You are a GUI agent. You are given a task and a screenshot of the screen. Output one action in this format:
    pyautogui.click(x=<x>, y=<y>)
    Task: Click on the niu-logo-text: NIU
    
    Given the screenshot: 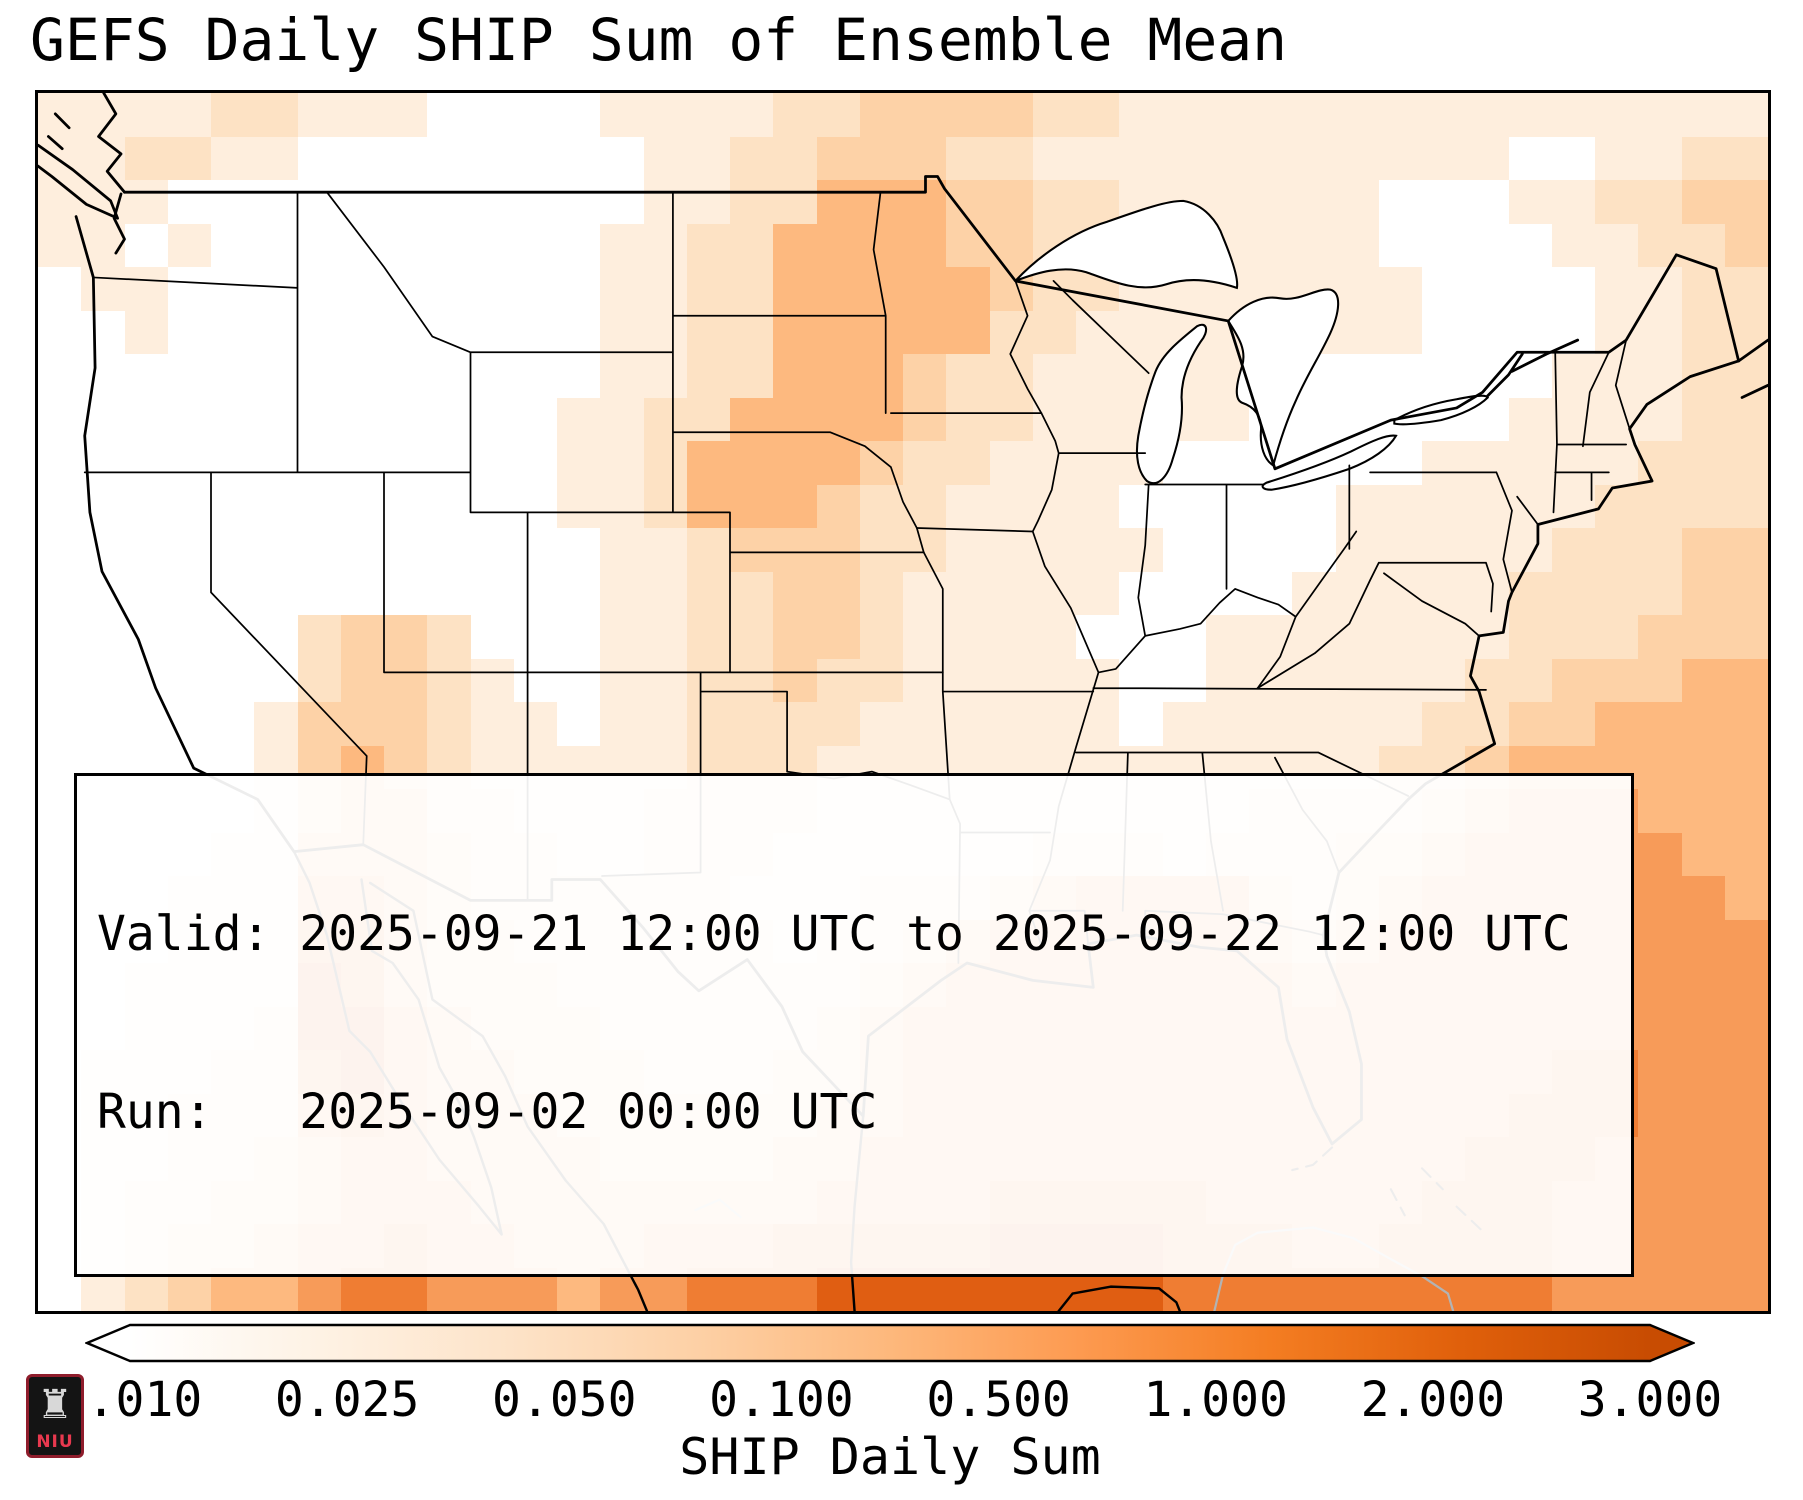 What is the action you would take?
    pyautogui.click(x=55, y=1442)
    